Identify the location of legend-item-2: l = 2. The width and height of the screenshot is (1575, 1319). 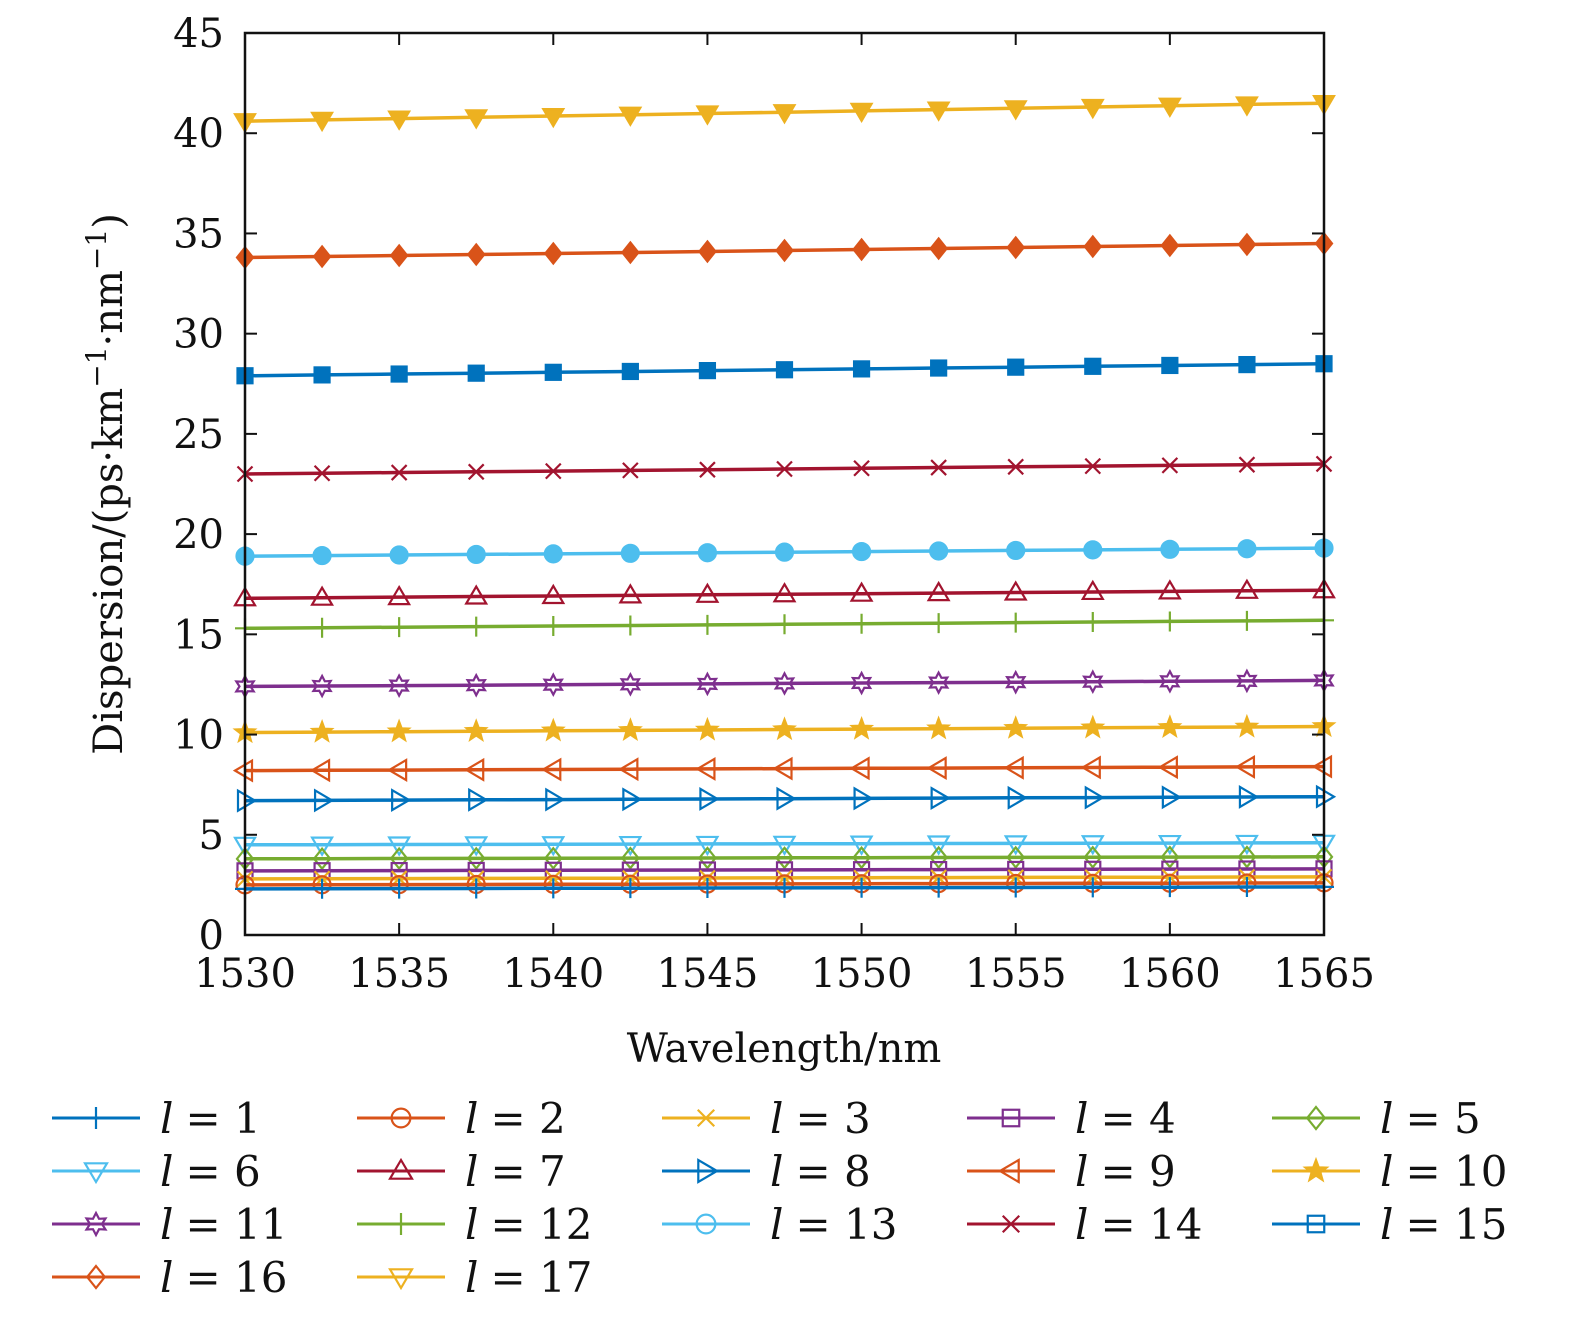
(461, 1118).